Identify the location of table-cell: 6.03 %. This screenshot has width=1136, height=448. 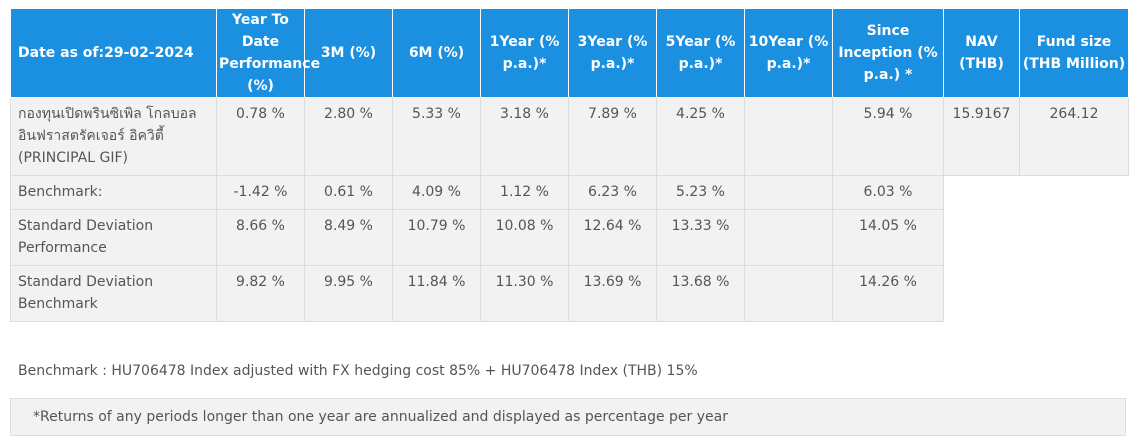
(888, 192).